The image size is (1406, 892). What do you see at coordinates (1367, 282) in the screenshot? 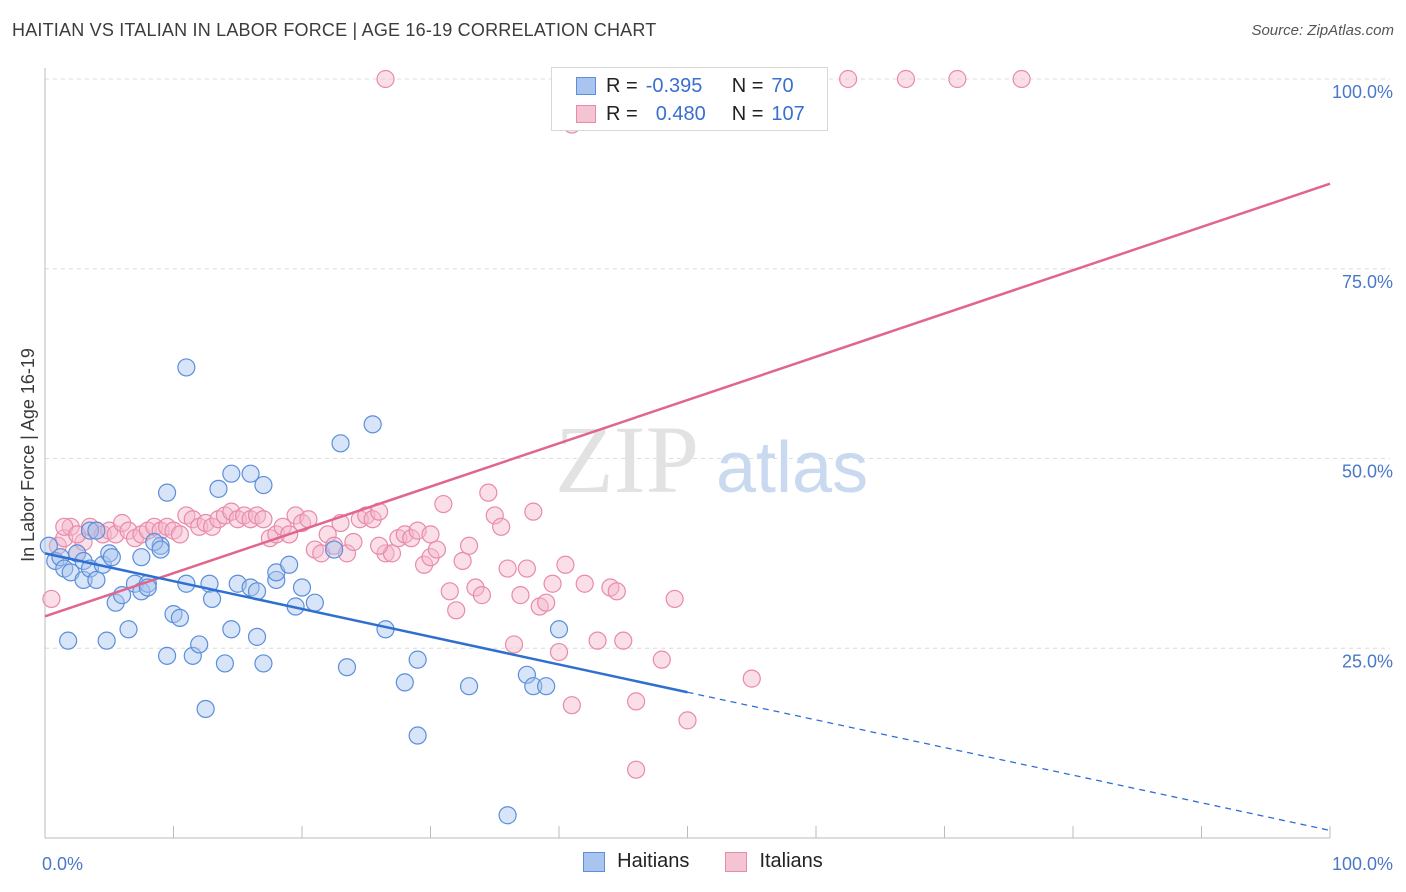
I see `y-tick-label: 75.0%` at bounding box center [1367, 282].